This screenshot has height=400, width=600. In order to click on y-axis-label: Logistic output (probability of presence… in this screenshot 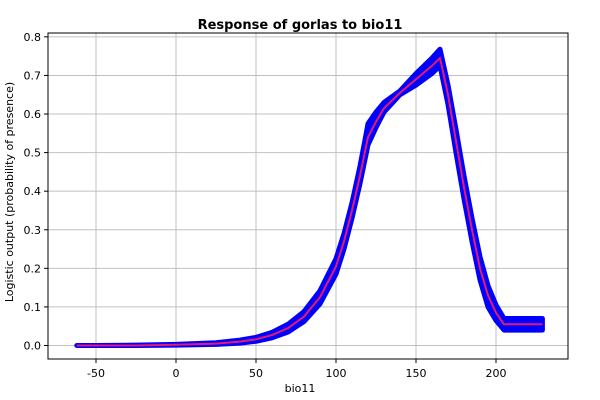, I will do `click(9, 192)`.